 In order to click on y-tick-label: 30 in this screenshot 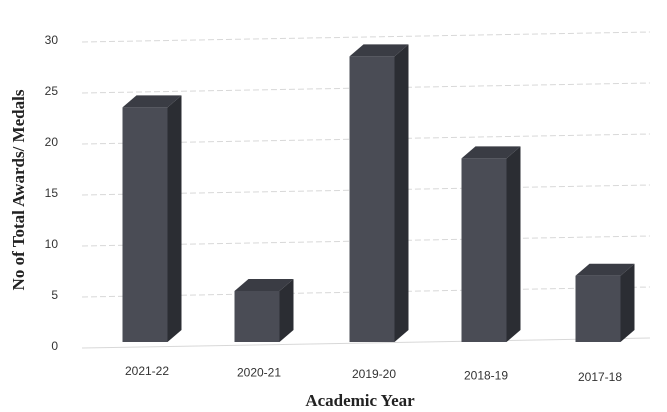, I will do `click(52, 40)`.